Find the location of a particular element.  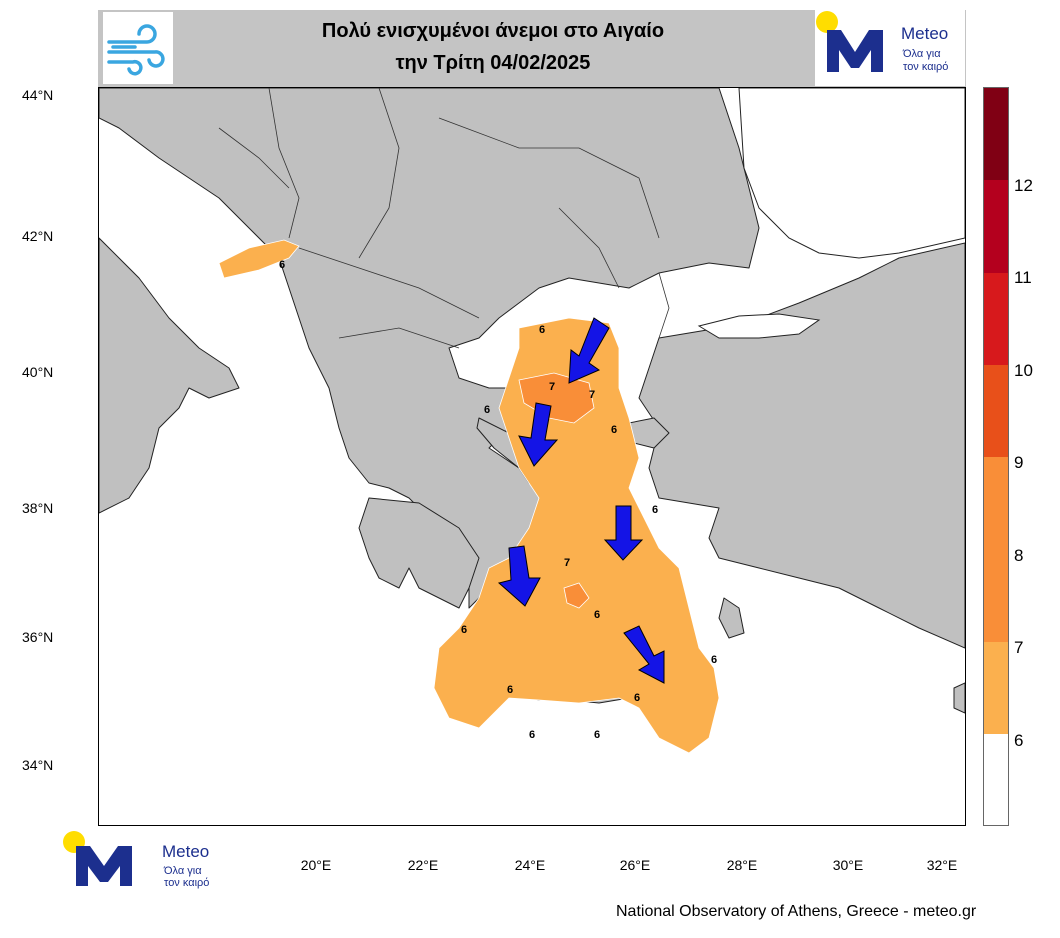

latitude-label: 38°N is located at coordinates (38, 508).